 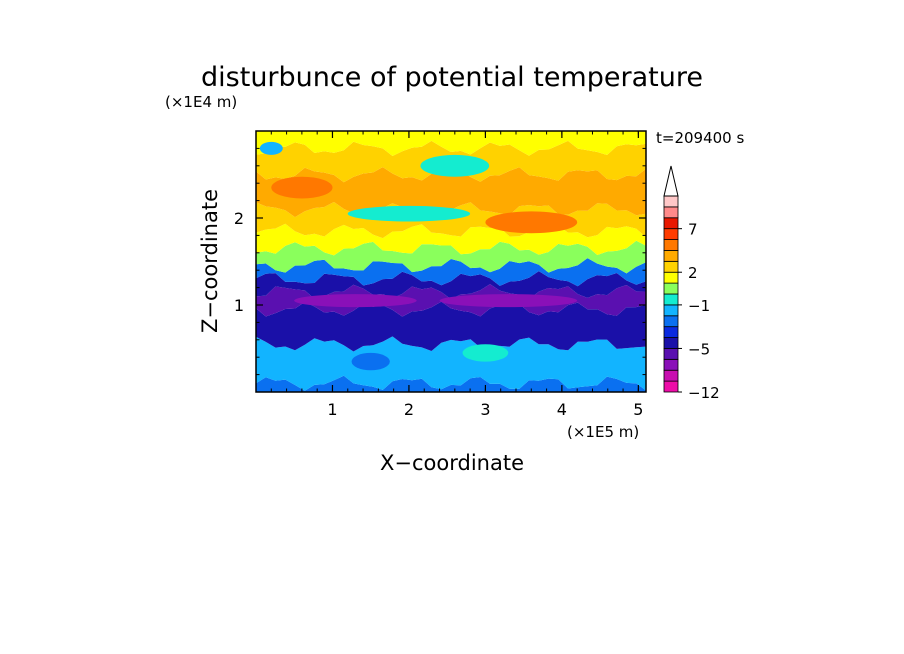 What do you see at coordinates (239, 305) in the screenshot?
I see `y-tick-label: 1` at bounding box center [239, 305].